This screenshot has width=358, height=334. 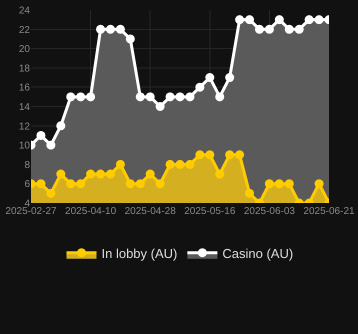 I want to click on y-tick-label: 10, so click(x=24, y=146).